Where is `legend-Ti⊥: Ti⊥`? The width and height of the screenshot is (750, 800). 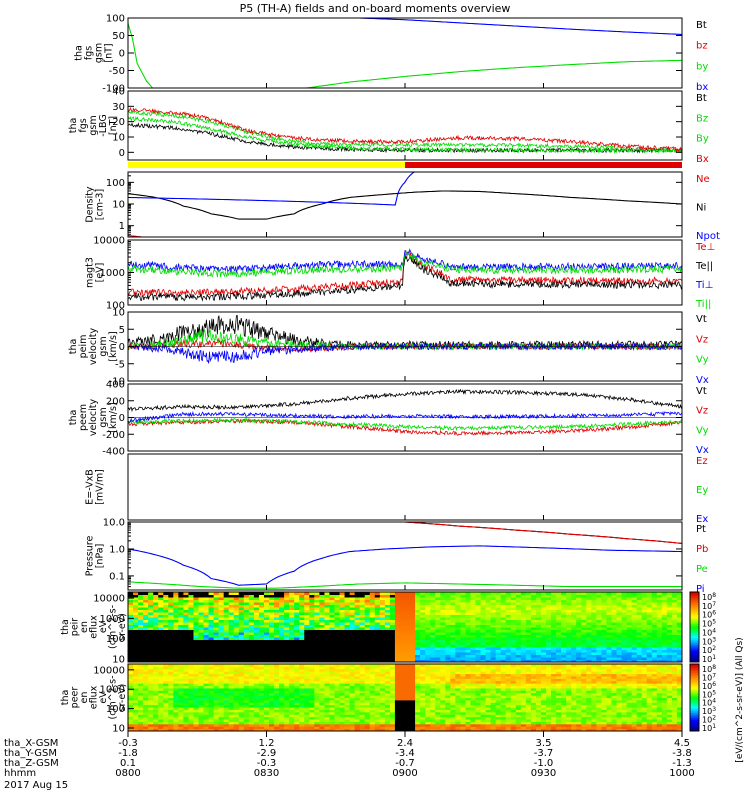
legend-Ti⊥: Ti⊥ is located at coordinates (704, 285).